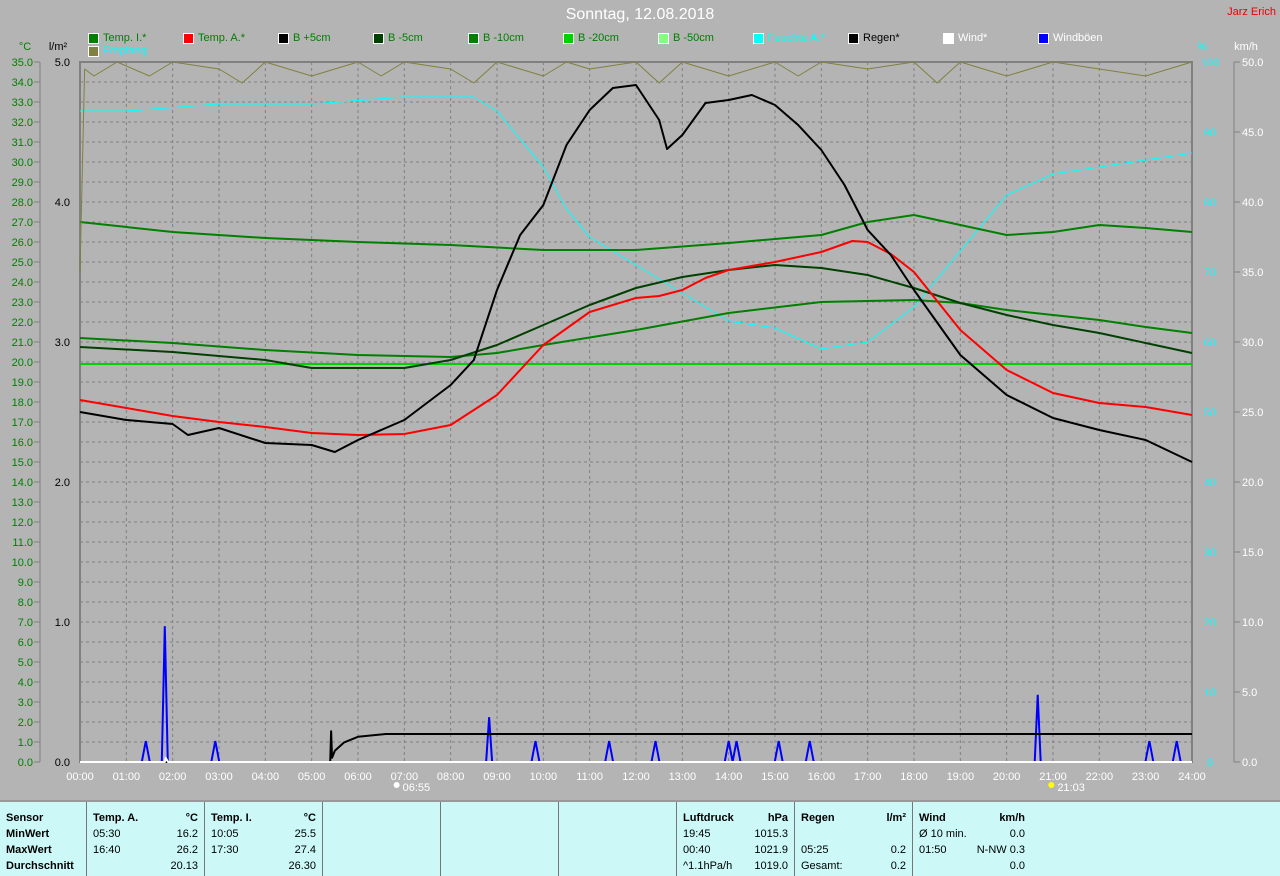  What do you see at coordinates (636, 746) in the screenshot?
I see `series-regen-line` at bounding box center [636, 746].